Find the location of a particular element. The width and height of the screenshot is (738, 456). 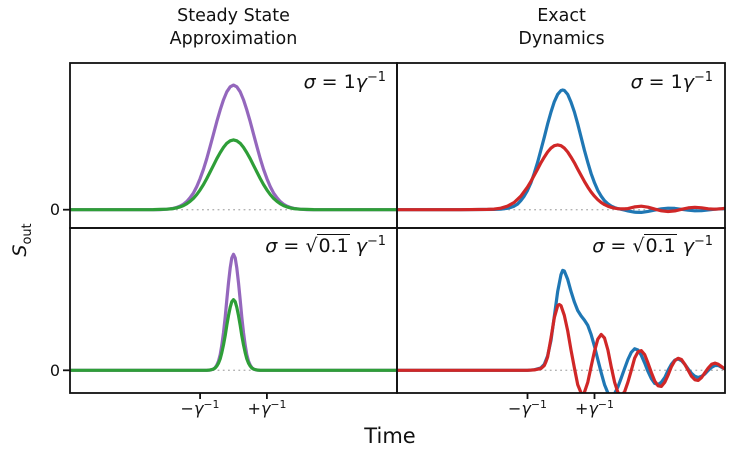

xtick-label-neg-right: −γ−1 is located at coordinates (527, 408).